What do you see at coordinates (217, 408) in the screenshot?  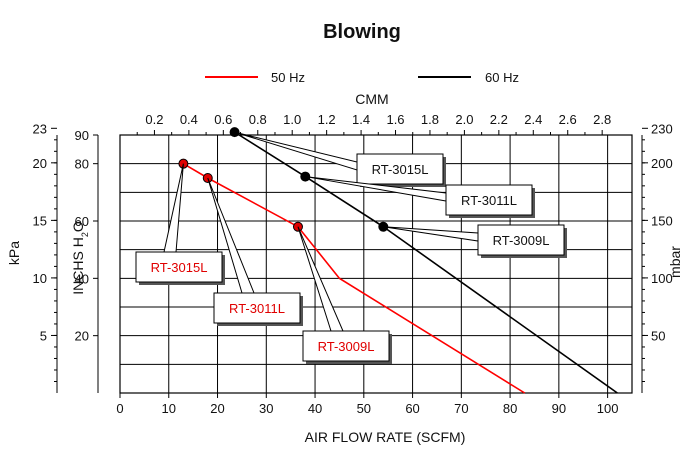 I see `x-tick-label: 20` at bounding box center [217, 408].